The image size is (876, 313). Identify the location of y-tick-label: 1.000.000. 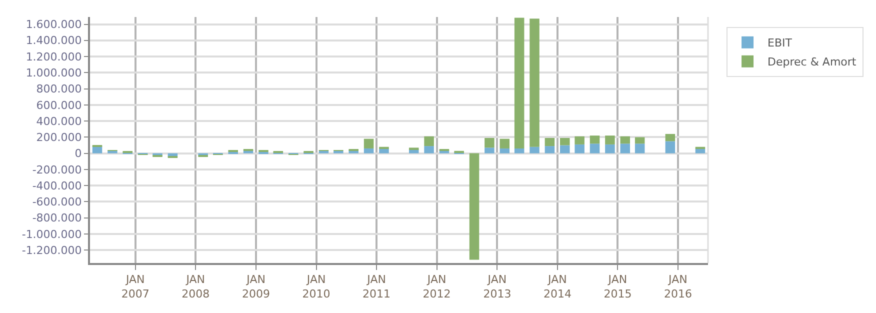
(54, 73).